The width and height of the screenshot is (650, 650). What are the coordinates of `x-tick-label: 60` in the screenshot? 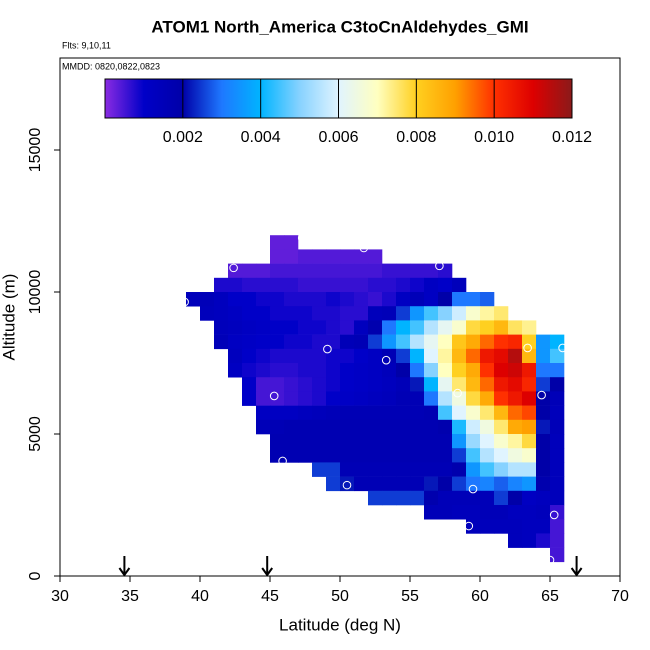 It's located at (480, 596).